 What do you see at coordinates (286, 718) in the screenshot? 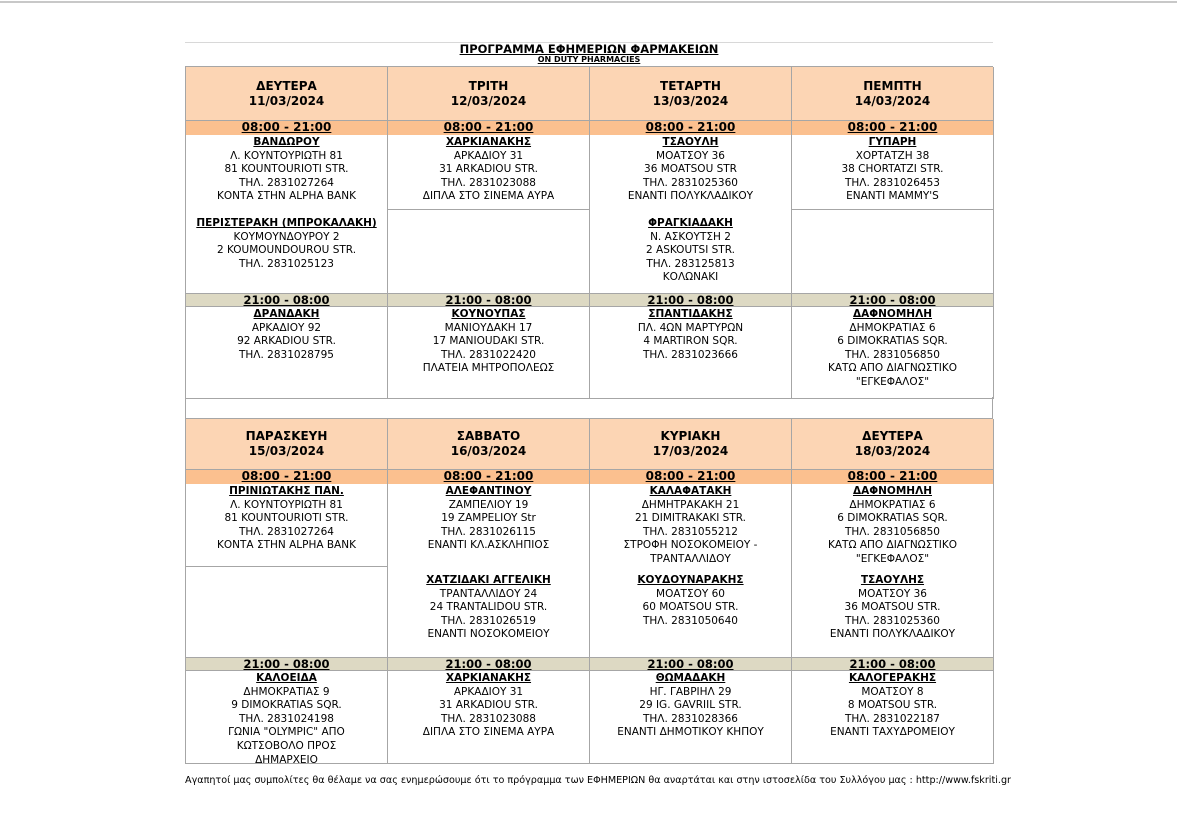
I see `pharmacy-line: ΤΗΛ. 2831024198` at bounding box center [286, 718].